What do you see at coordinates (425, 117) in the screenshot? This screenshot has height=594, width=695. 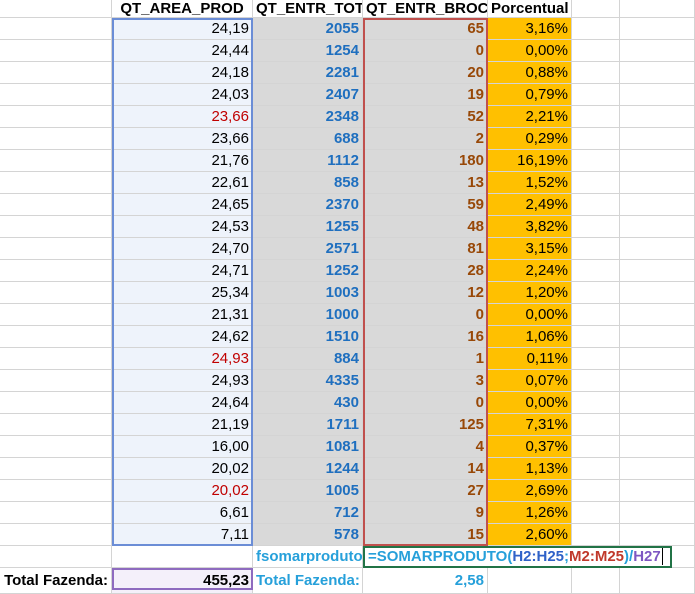 I see `broc-cell: 52` at bounding box center [425, 117].